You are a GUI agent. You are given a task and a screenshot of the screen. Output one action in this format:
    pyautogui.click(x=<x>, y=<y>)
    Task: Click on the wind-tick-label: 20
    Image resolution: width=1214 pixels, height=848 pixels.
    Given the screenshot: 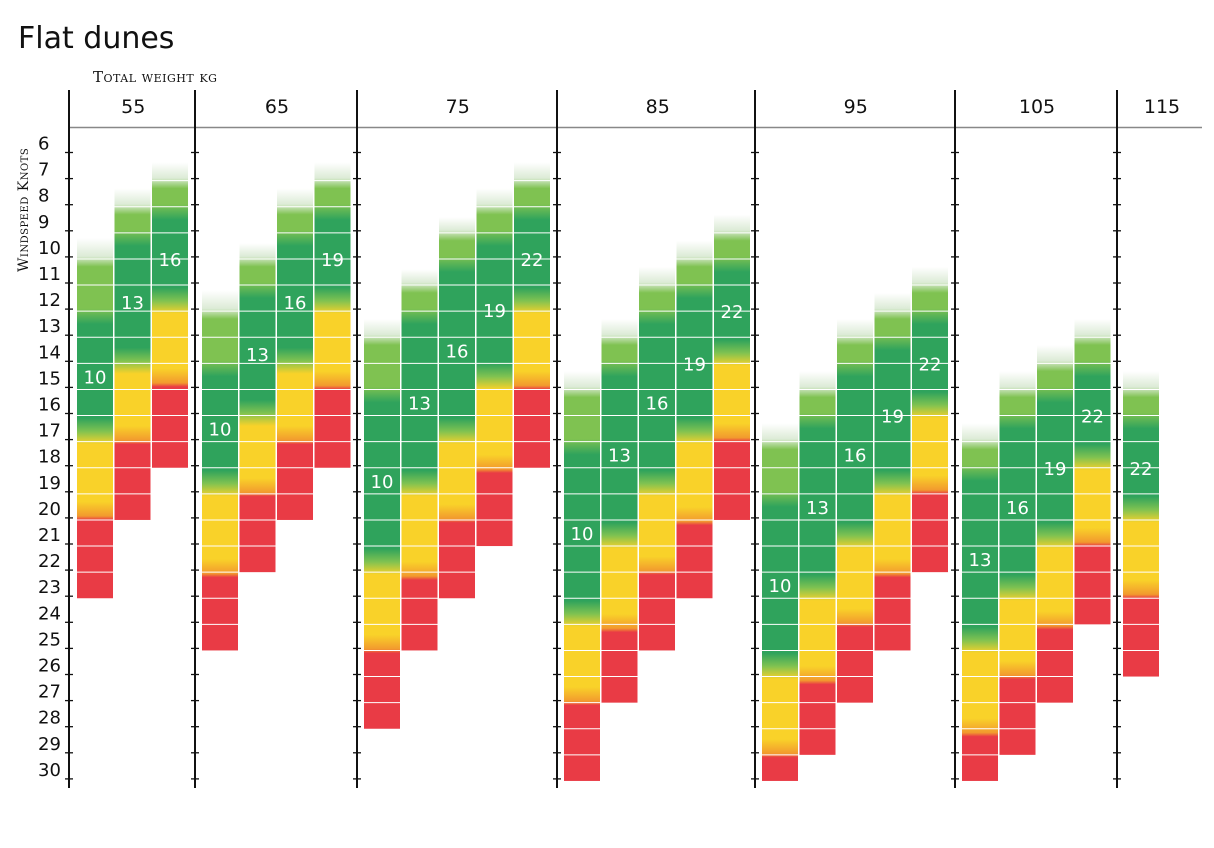 What is the action you would take?
    pyautogui.click(x=49, y=509)
    